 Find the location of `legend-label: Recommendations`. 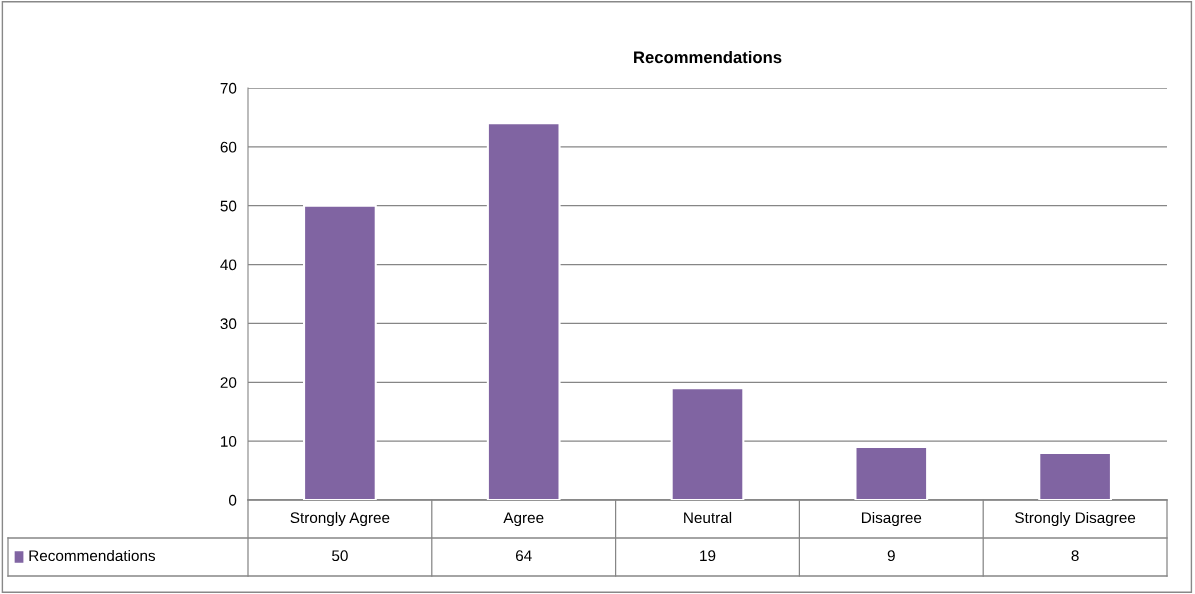

legend-label: Recommendations is located at coordinates (92, 555).